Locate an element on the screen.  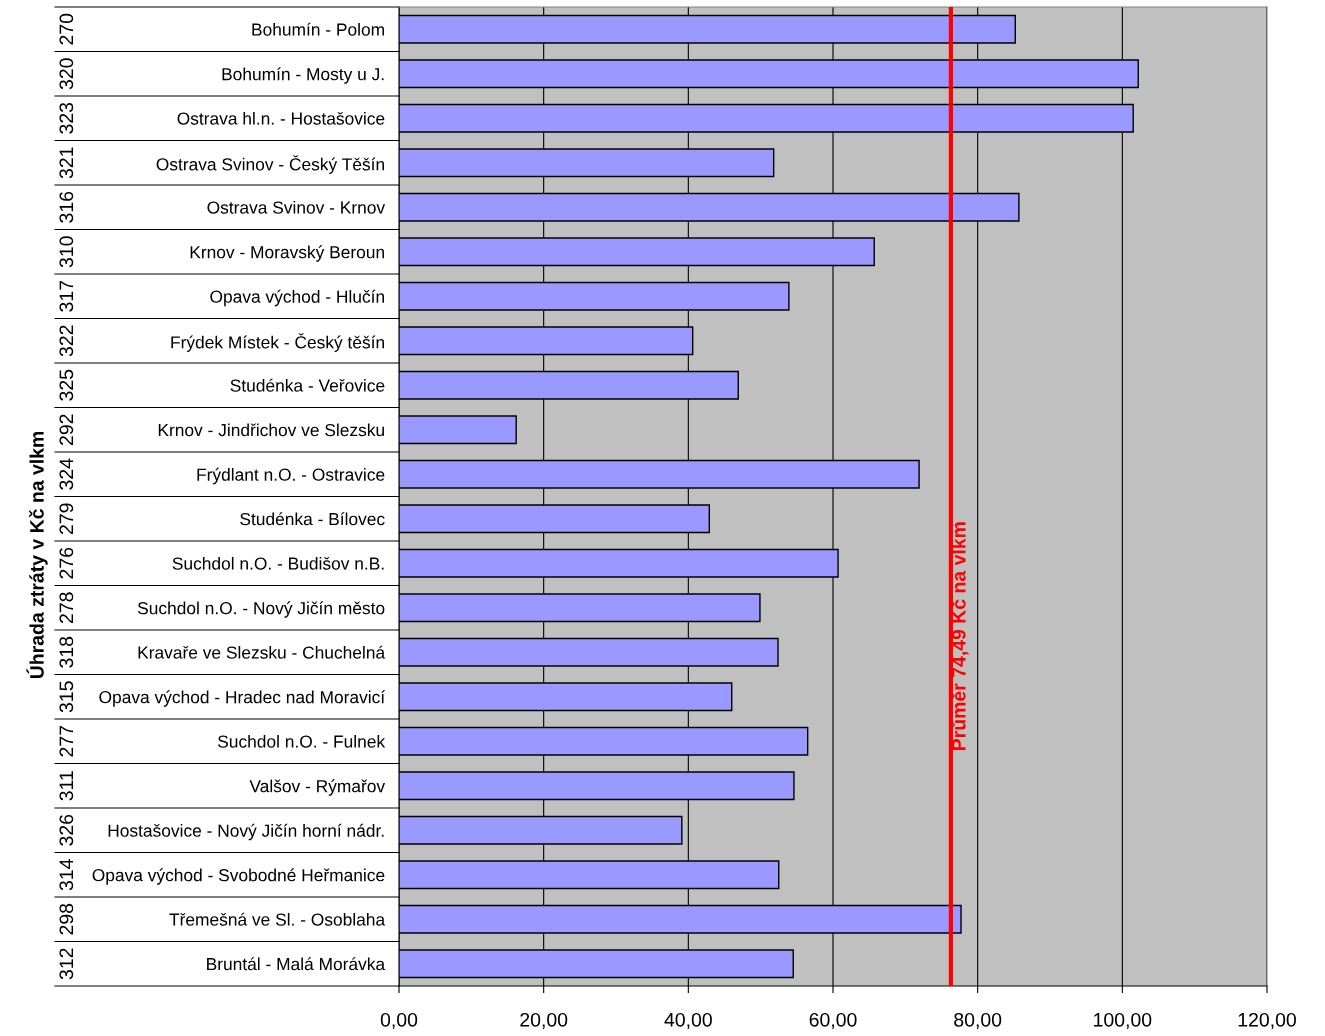
y2-tick-label: 270 is located at coordinates (66, 29).